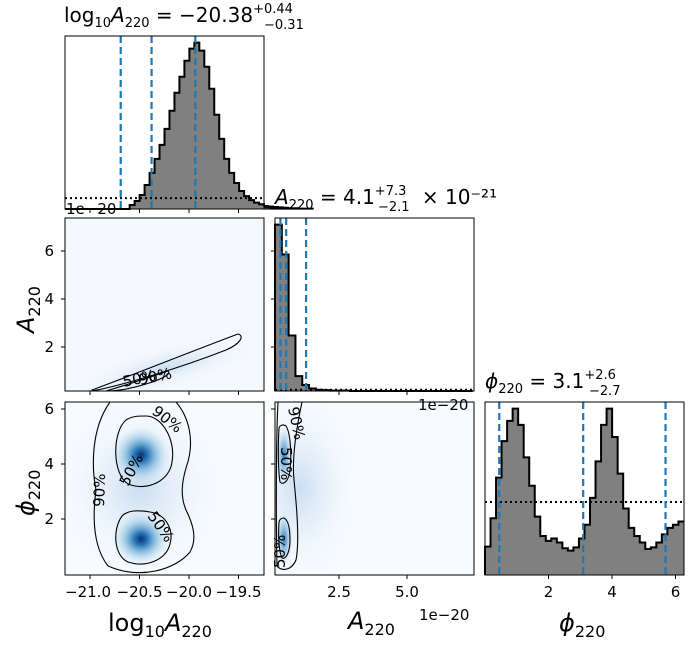  I want to click on panel-r2c1-background, so click(374, 488).